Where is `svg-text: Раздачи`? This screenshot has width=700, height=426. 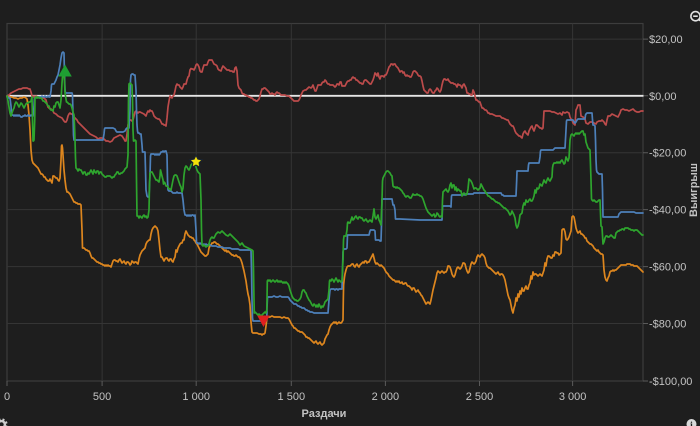
svg-text: Раздачи is located at coordinates (324, 414).